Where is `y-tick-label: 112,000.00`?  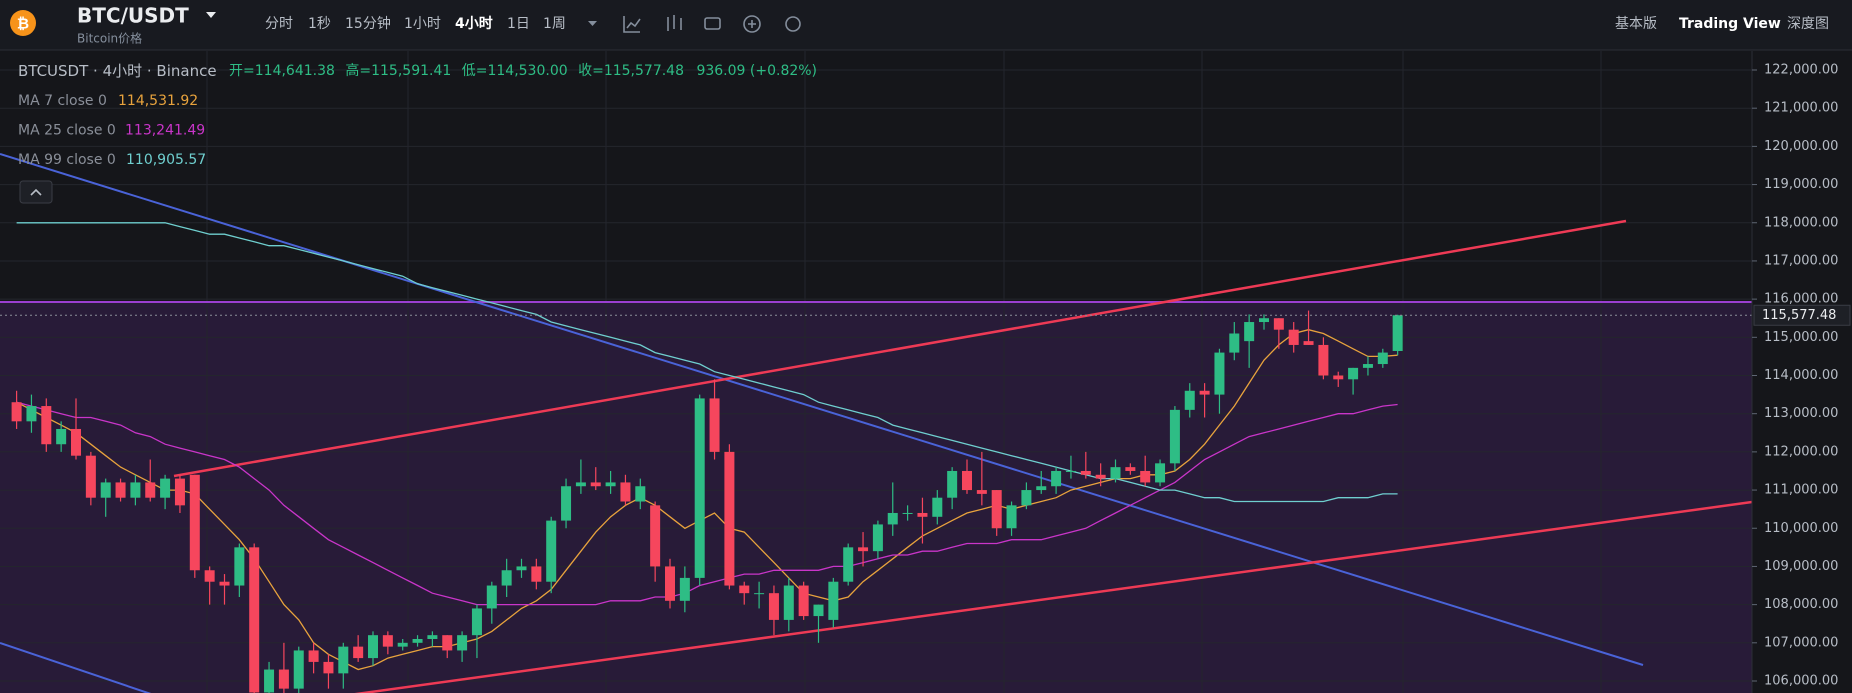 y-tick-label: 112,000.00 is located at coordinates (1801, 451).